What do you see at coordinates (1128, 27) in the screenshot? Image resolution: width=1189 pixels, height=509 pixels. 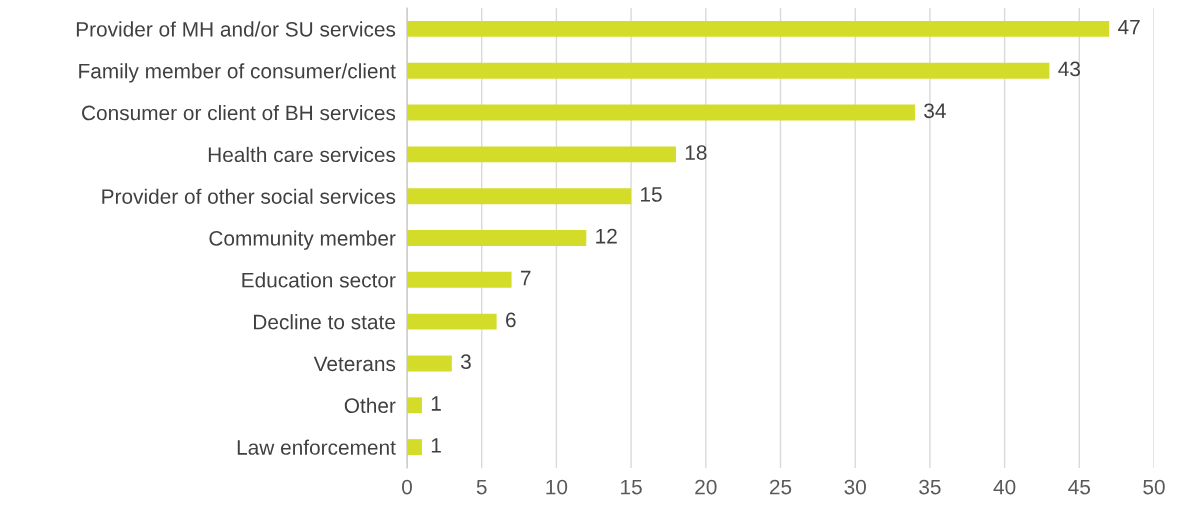 I see `data-label: 47` at bounding box center [1128, 27].